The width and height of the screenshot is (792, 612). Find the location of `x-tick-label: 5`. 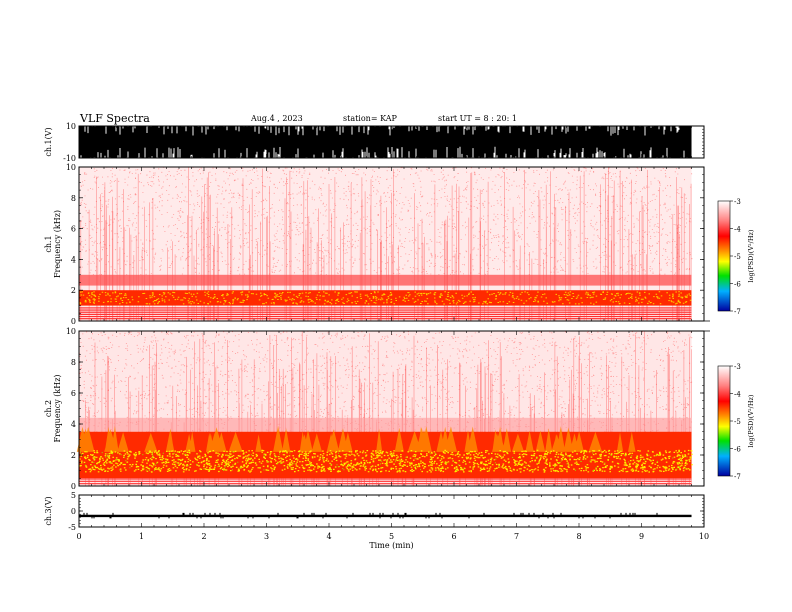

x-tick-label: 5 is located at coordinates (391, 536).